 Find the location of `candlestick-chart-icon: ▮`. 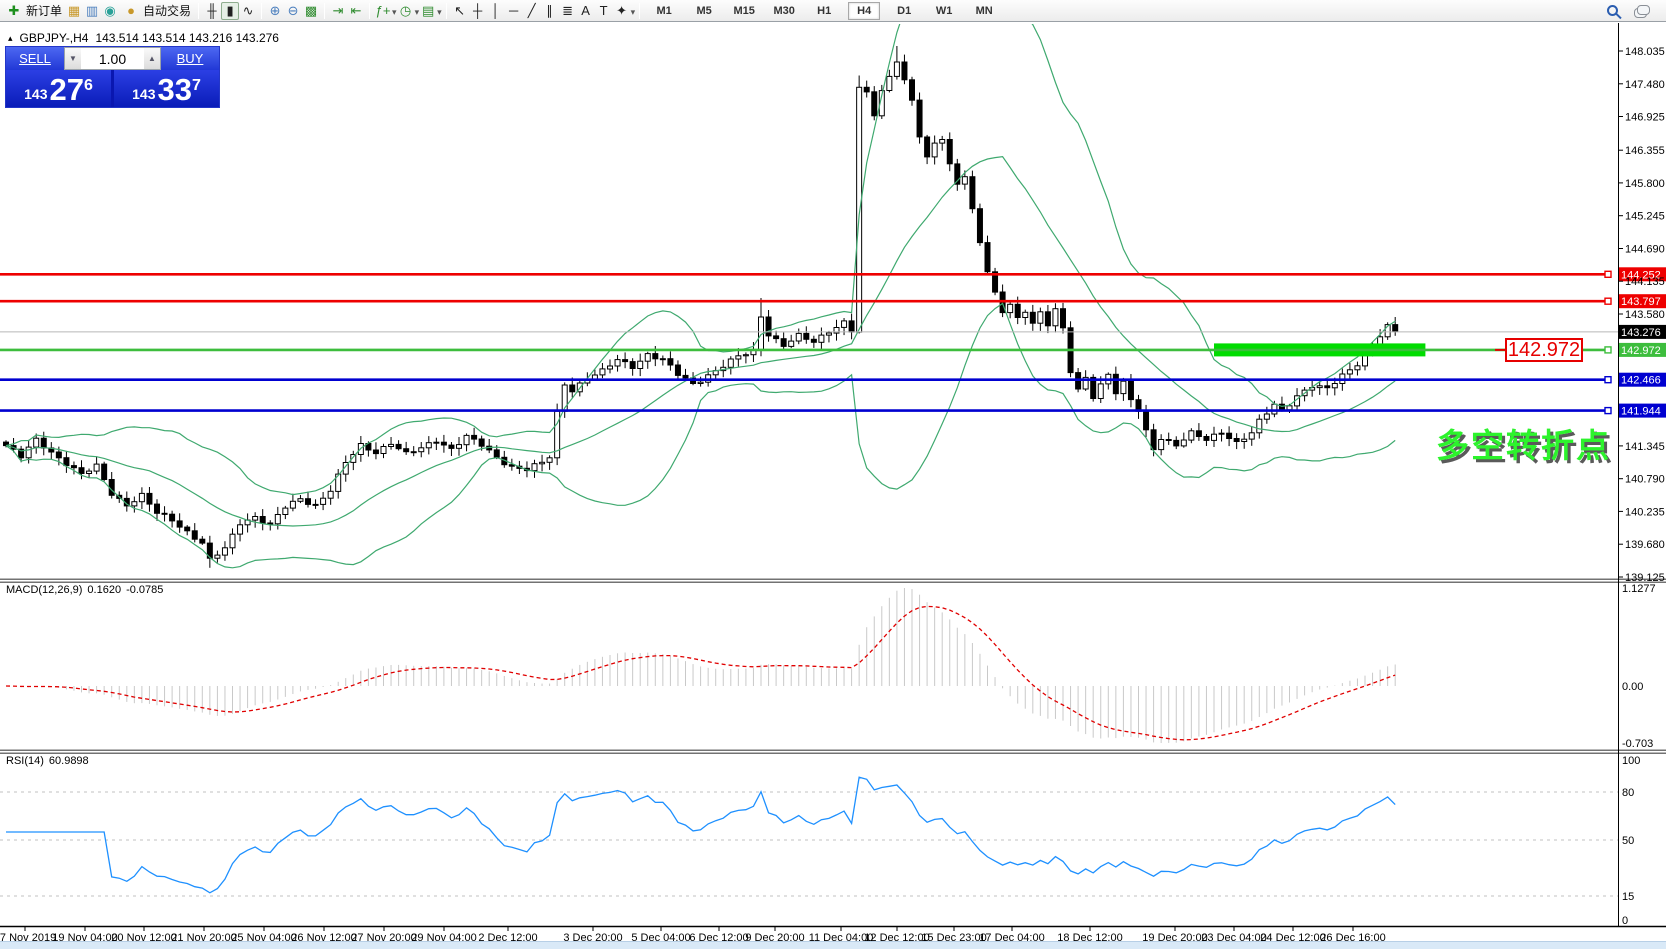

candlestick-chart-icon: ▮ is located at coordinates (230, 10).